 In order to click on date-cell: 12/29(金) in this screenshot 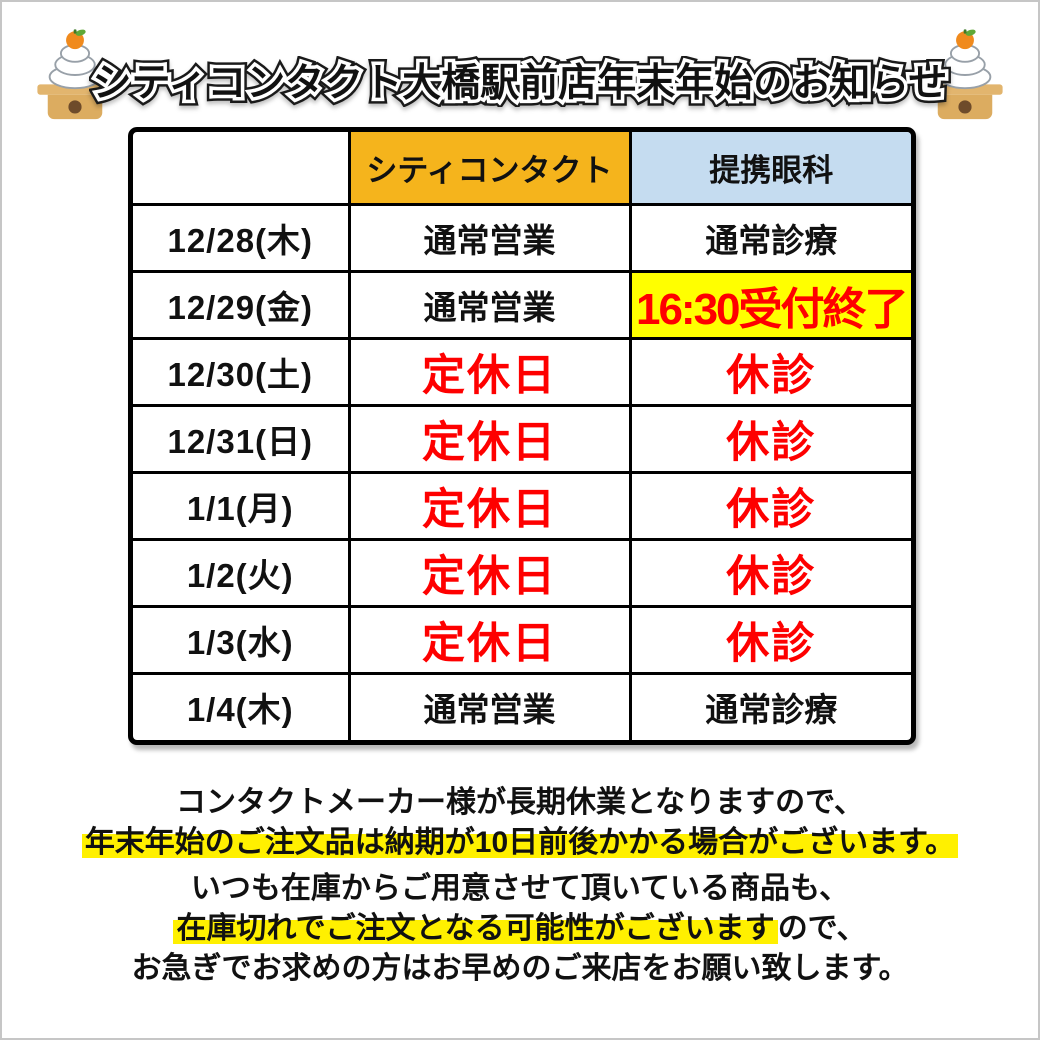, I will do `click(241, 303)`.